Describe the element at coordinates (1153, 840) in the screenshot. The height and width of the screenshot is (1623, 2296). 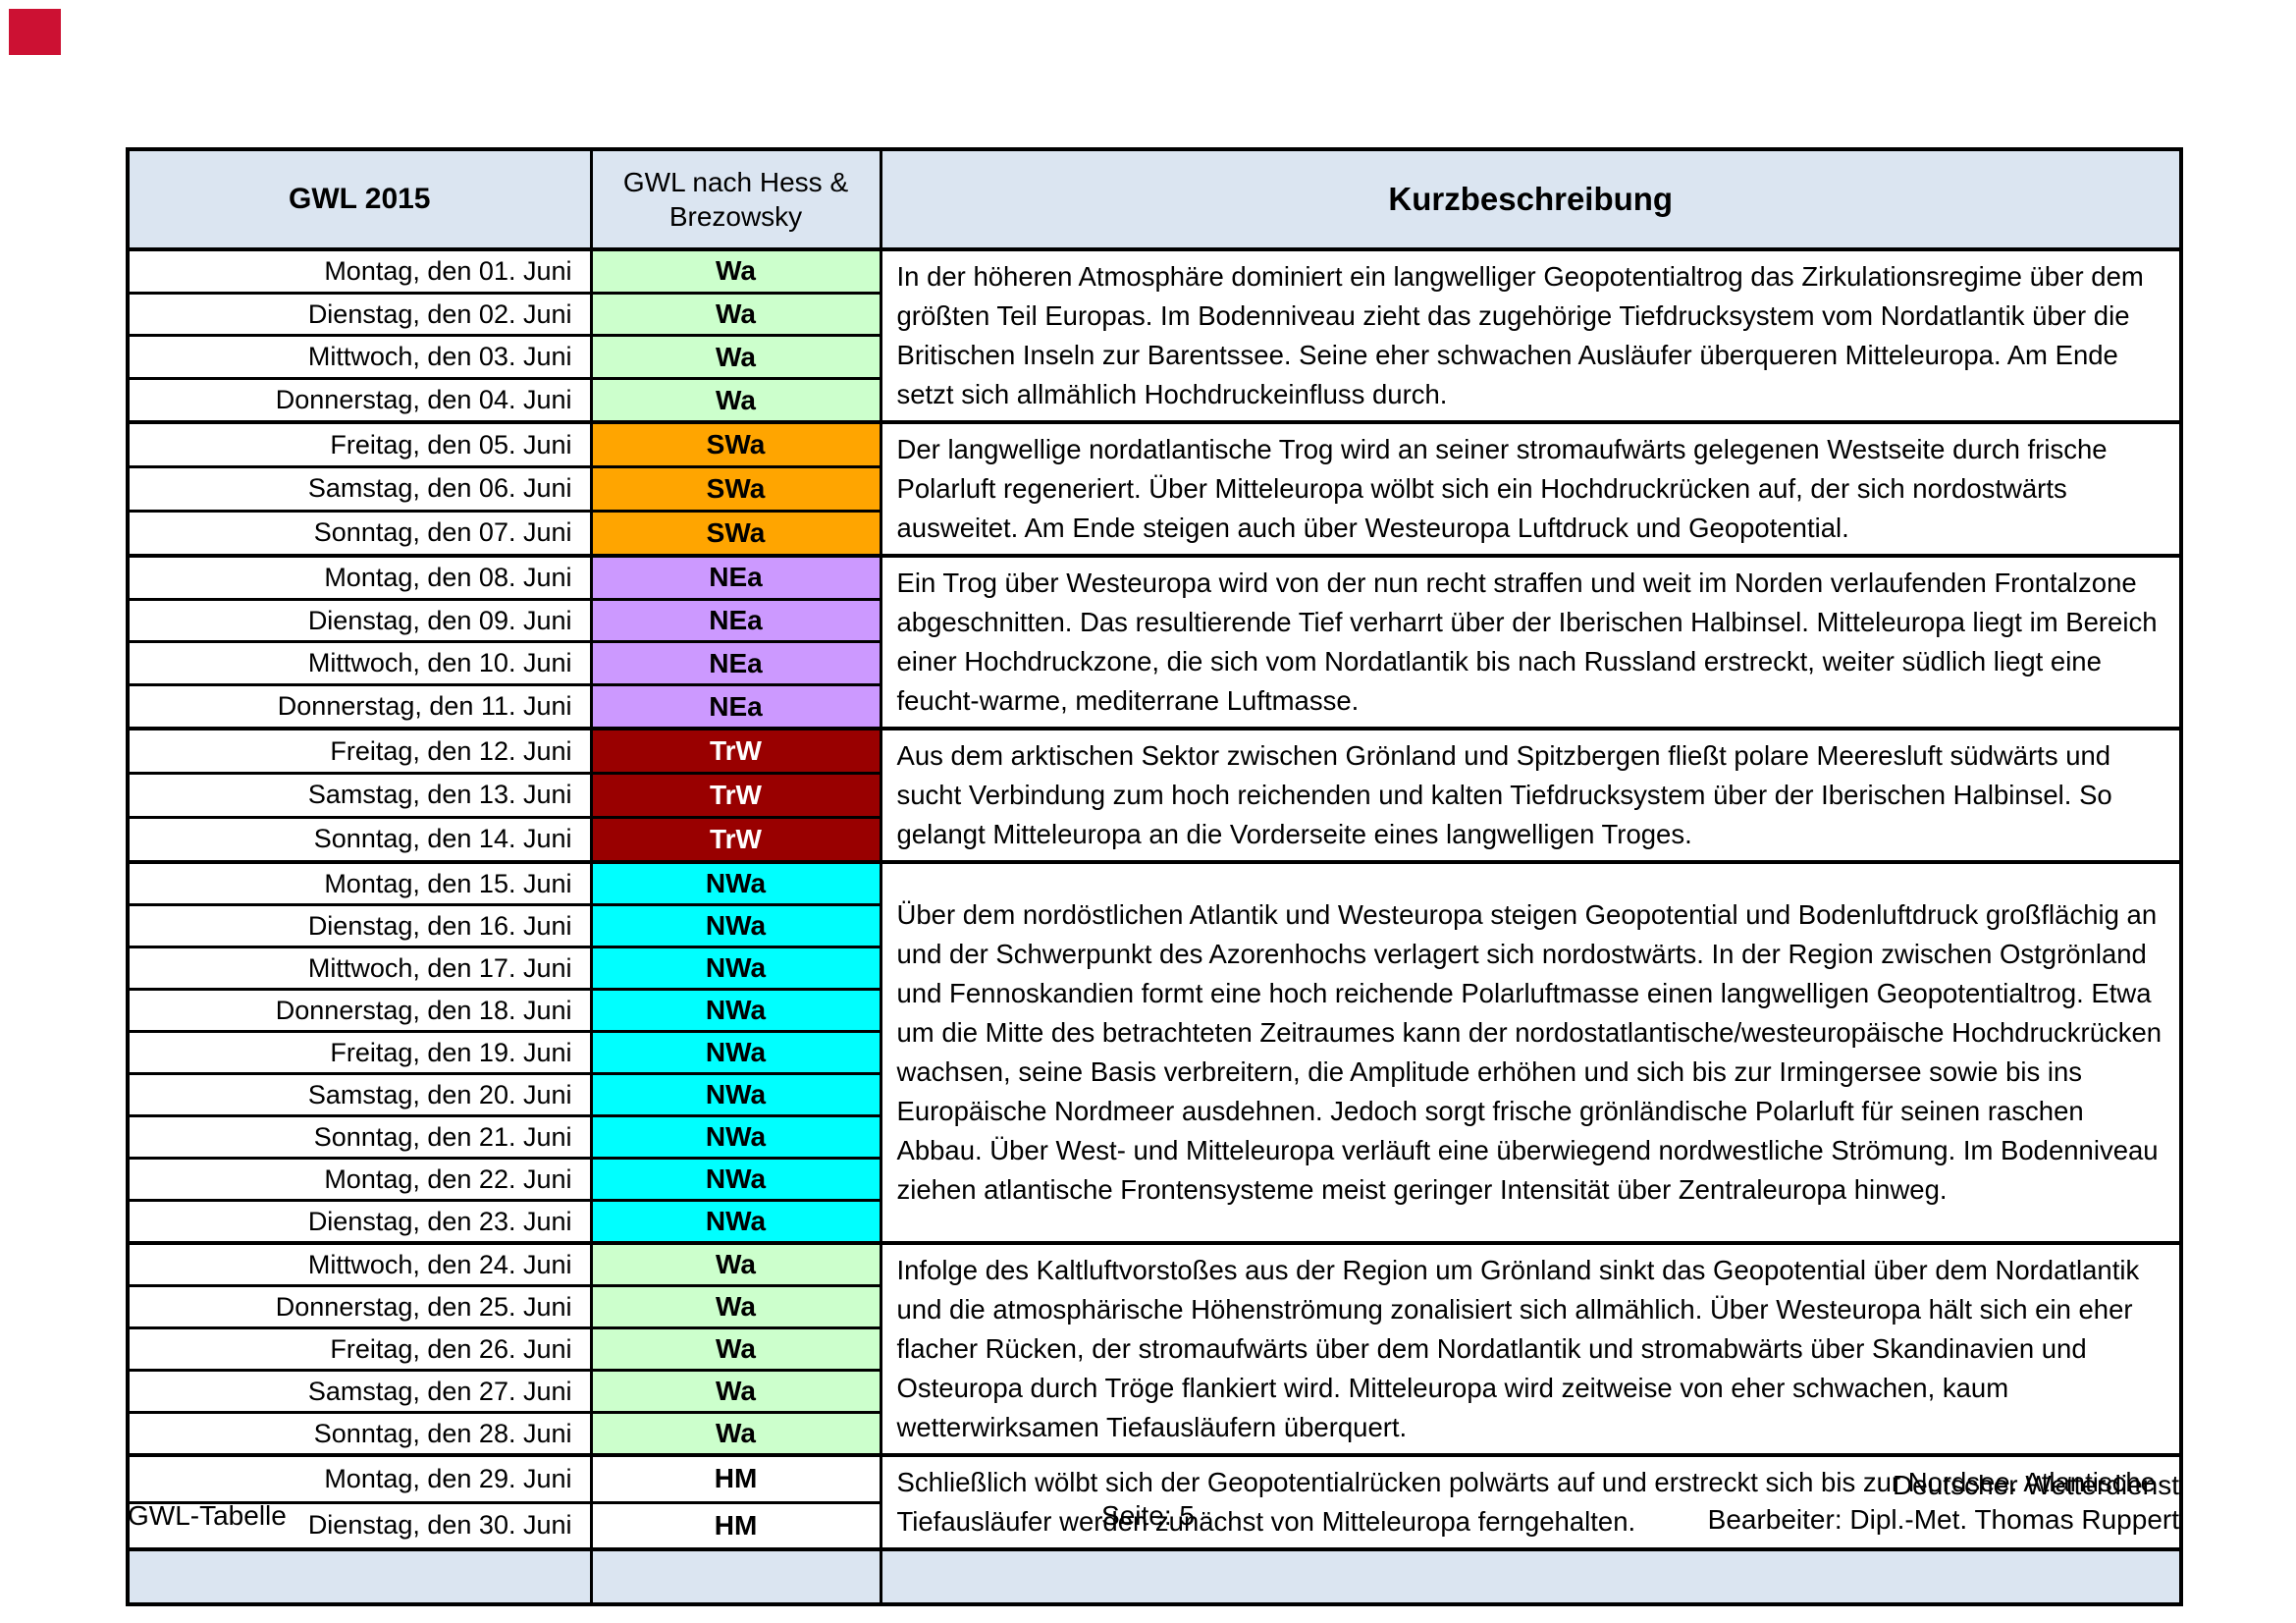
I see `table-row: Sonntag, den 14. Juni TrW` at that location.